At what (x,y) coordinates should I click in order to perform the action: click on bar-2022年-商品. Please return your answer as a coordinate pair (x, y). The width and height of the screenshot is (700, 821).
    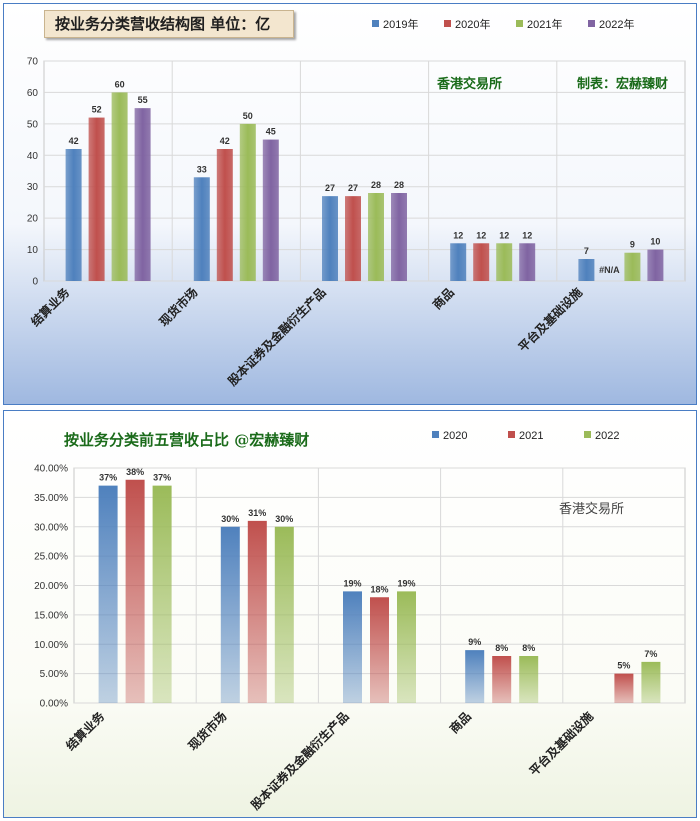
    Looking at the image, I should click on (527, 262).